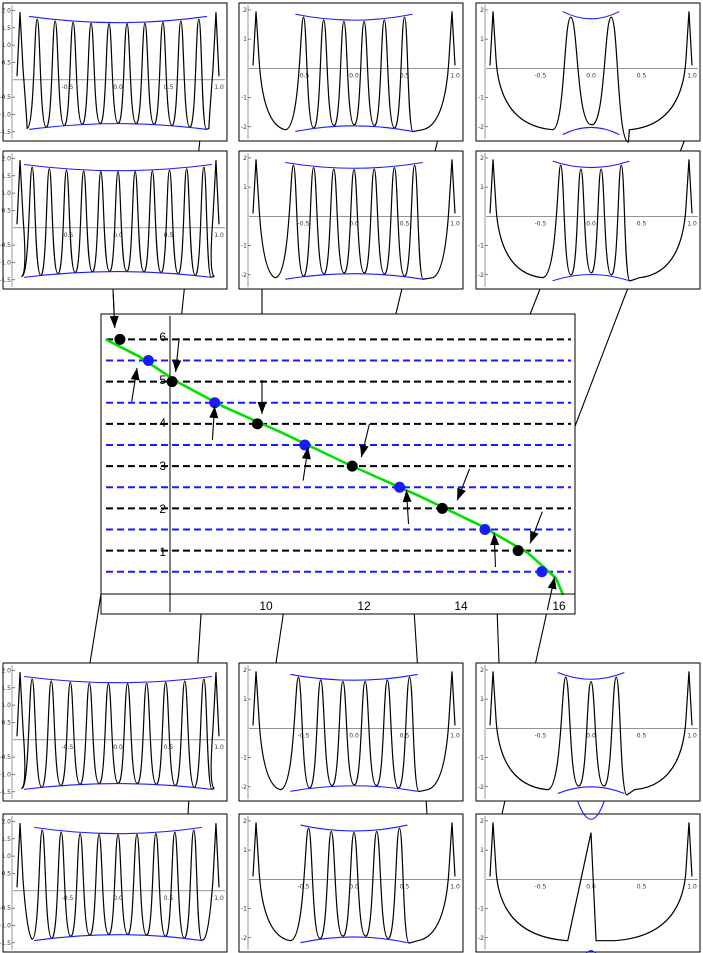 This screenshot has height=953, width=703. What do you see at coordinates (162, 509) in the screenshot?
I see `y-tick-label-2: 2` at bounding box center [162, 509].